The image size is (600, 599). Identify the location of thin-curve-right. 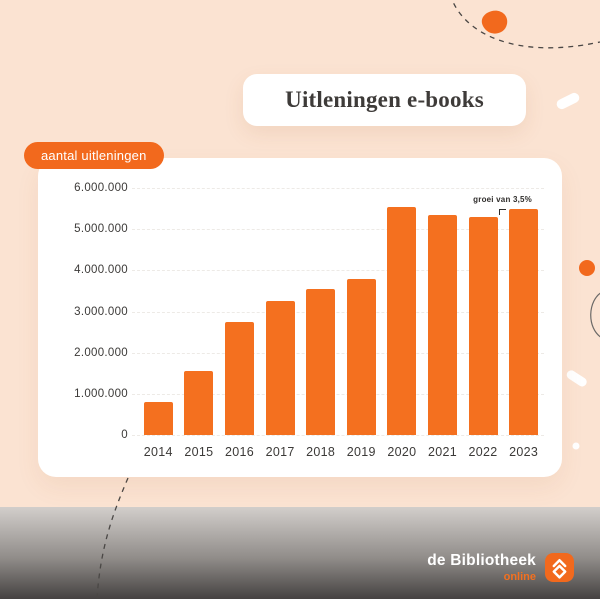
(595, 315).